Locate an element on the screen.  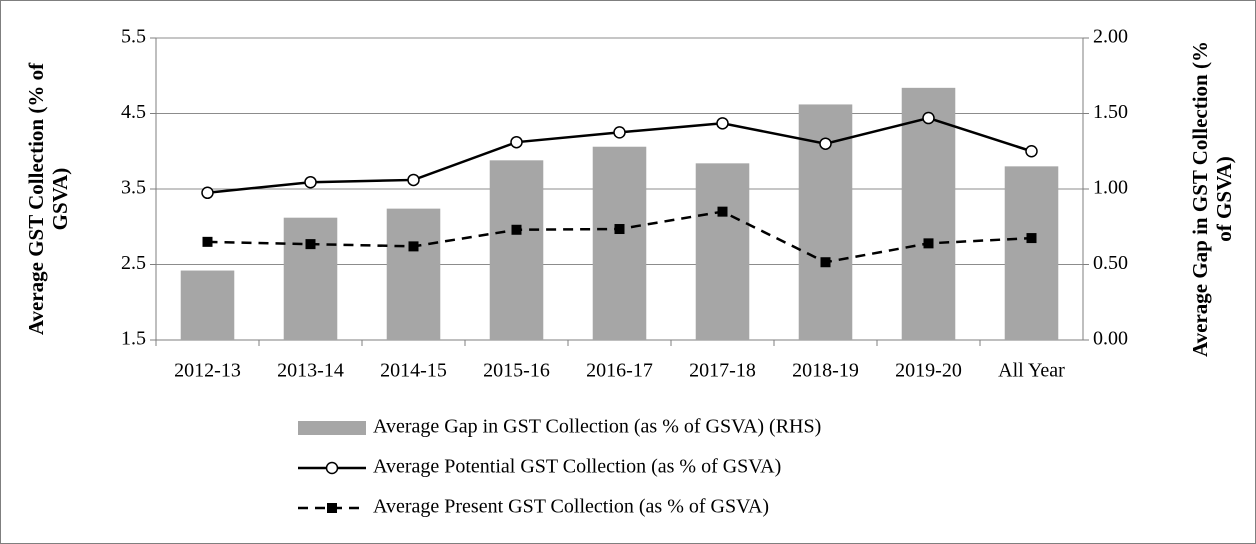
y-tick-label: 3.5 is located at coordinates (133, 188).